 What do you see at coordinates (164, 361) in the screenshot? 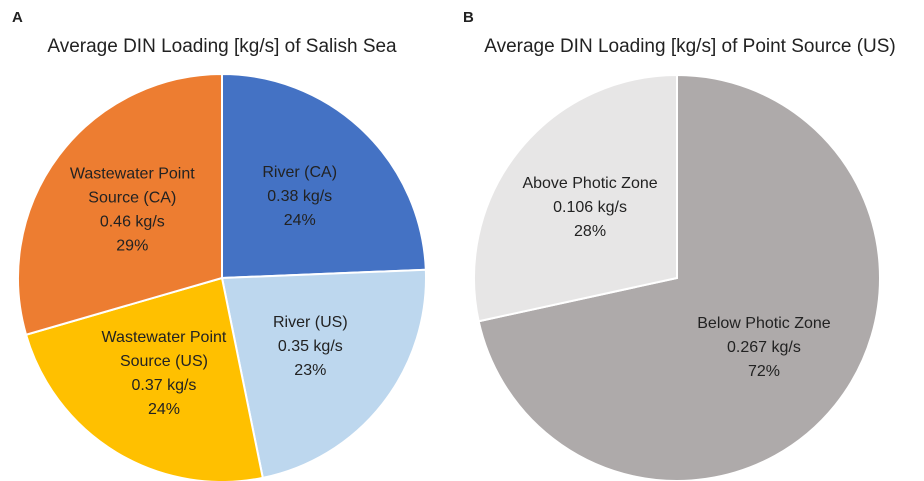
I see `slice-label-line: Source (US)` at bounding box center [164, 361].